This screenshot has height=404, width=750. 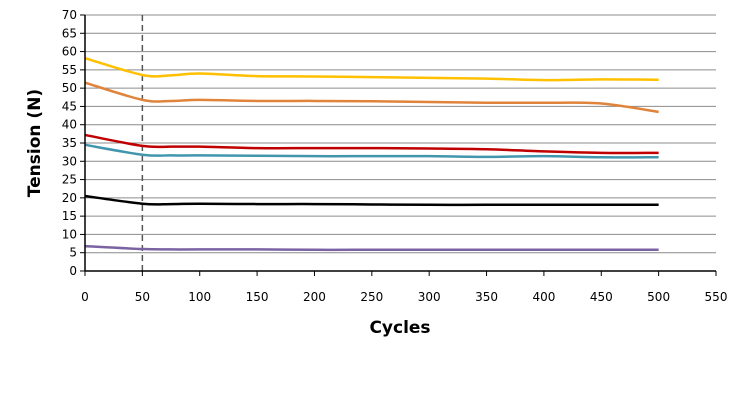 What do you see at coordinates (69, 70) in the screenshot?
I see `y-tick-label: 55` at bounding box center [69, 70].